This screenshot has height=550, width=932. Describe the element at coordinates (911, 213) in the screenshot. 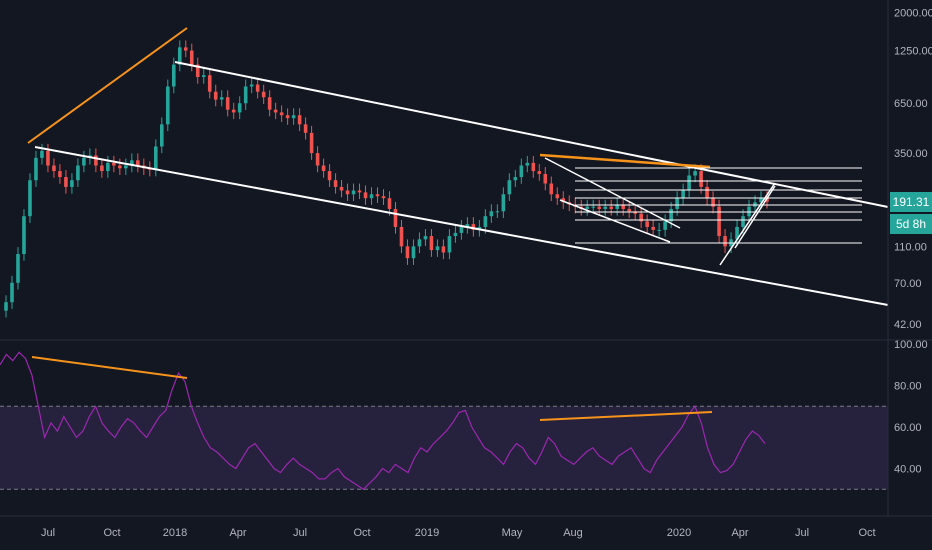

I see `current-price-tag: 191.31 5d 8h` at that location.